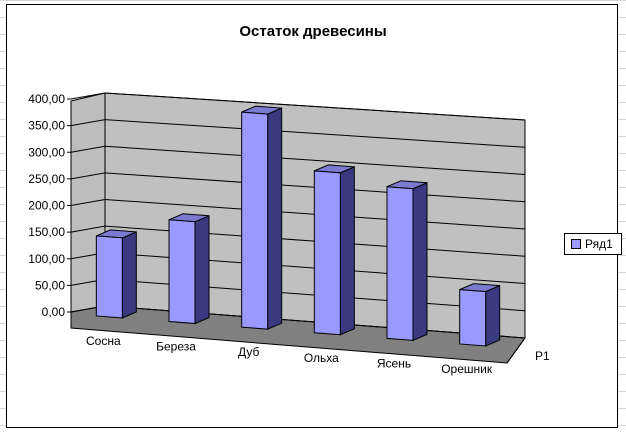 This screenshot has height=432, width=626. Describe the element at coordinates (467, 369) in the screenshot. I see `x-tick-label: Орешник` at that location.